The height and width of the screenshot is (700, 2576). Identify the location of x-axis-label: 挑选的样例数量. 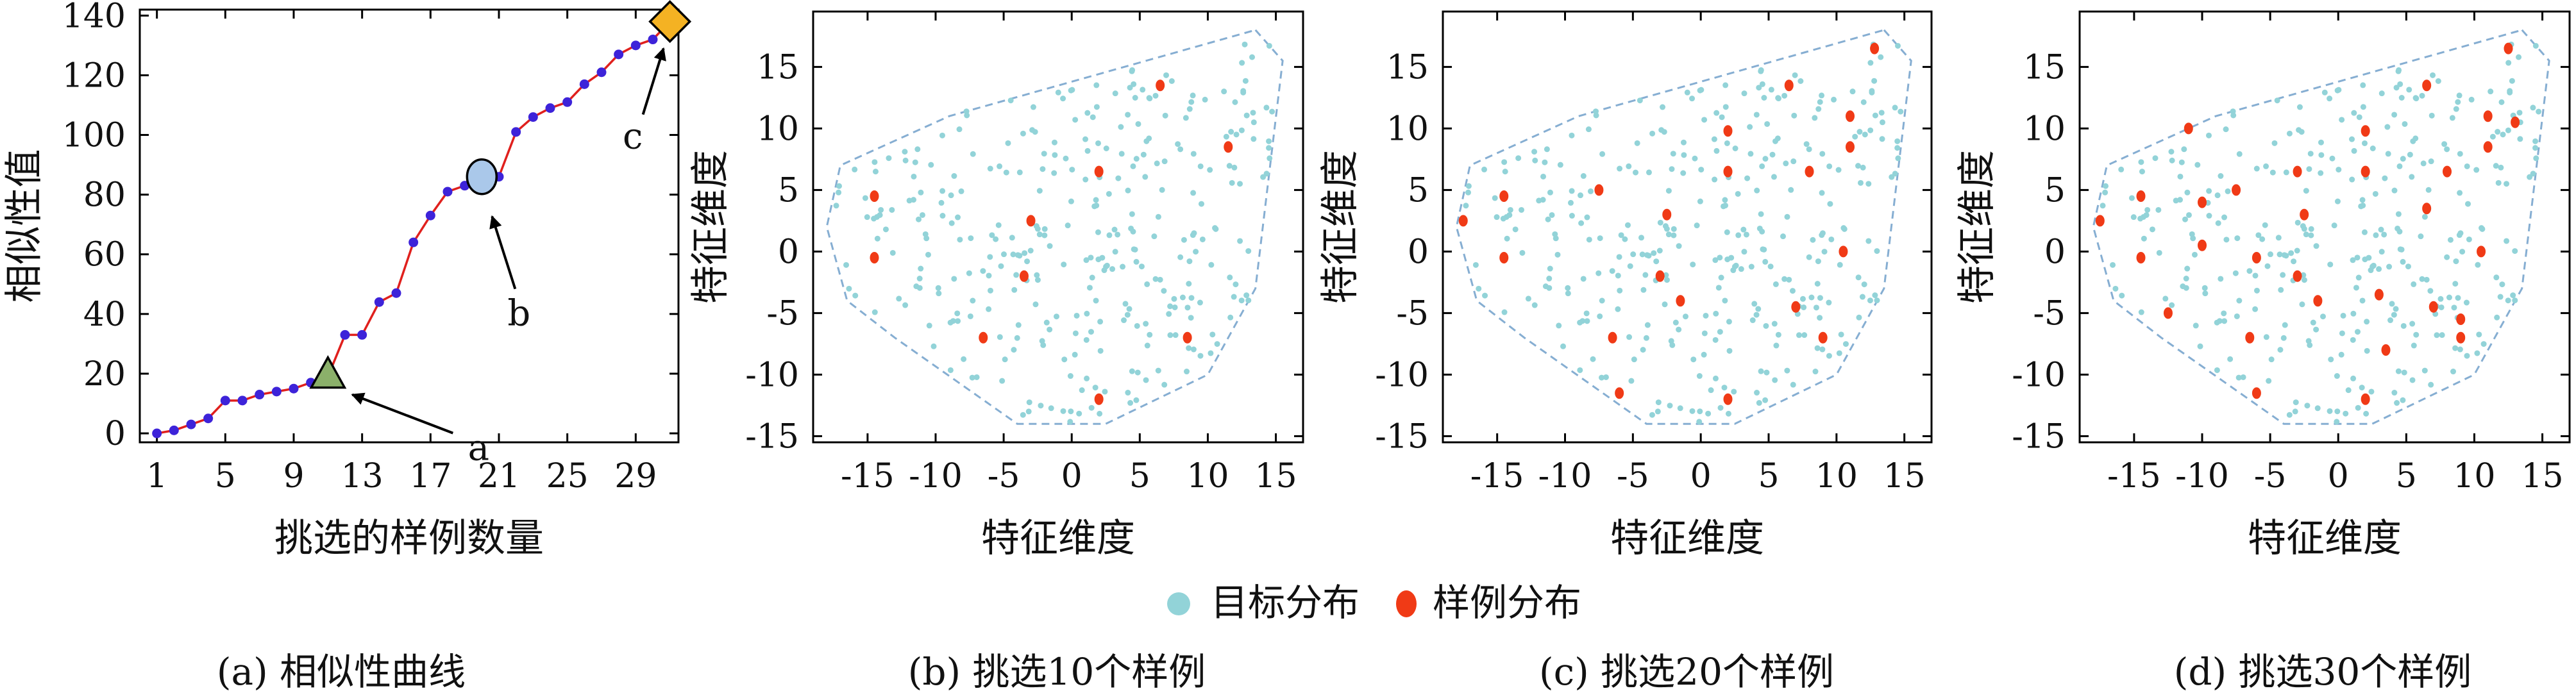
(409, 539).